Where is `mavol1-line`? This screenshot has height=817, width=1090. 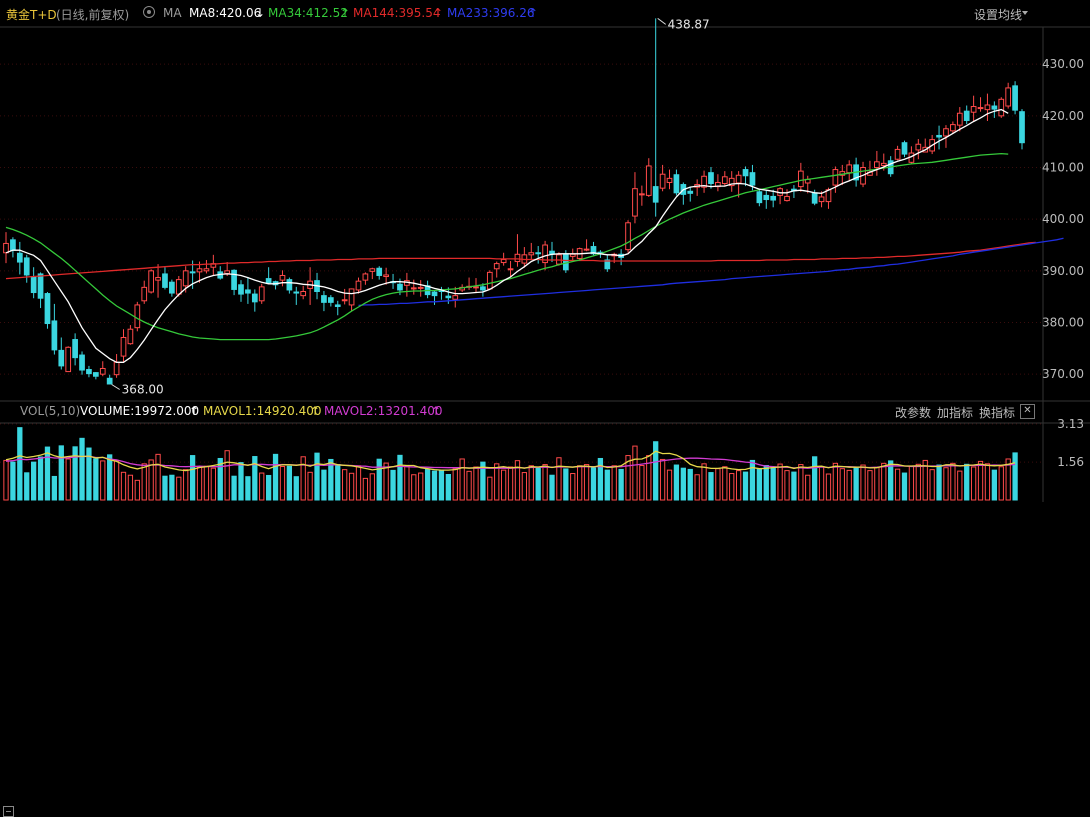
mavol1-line is located at coordinates (510, 461).